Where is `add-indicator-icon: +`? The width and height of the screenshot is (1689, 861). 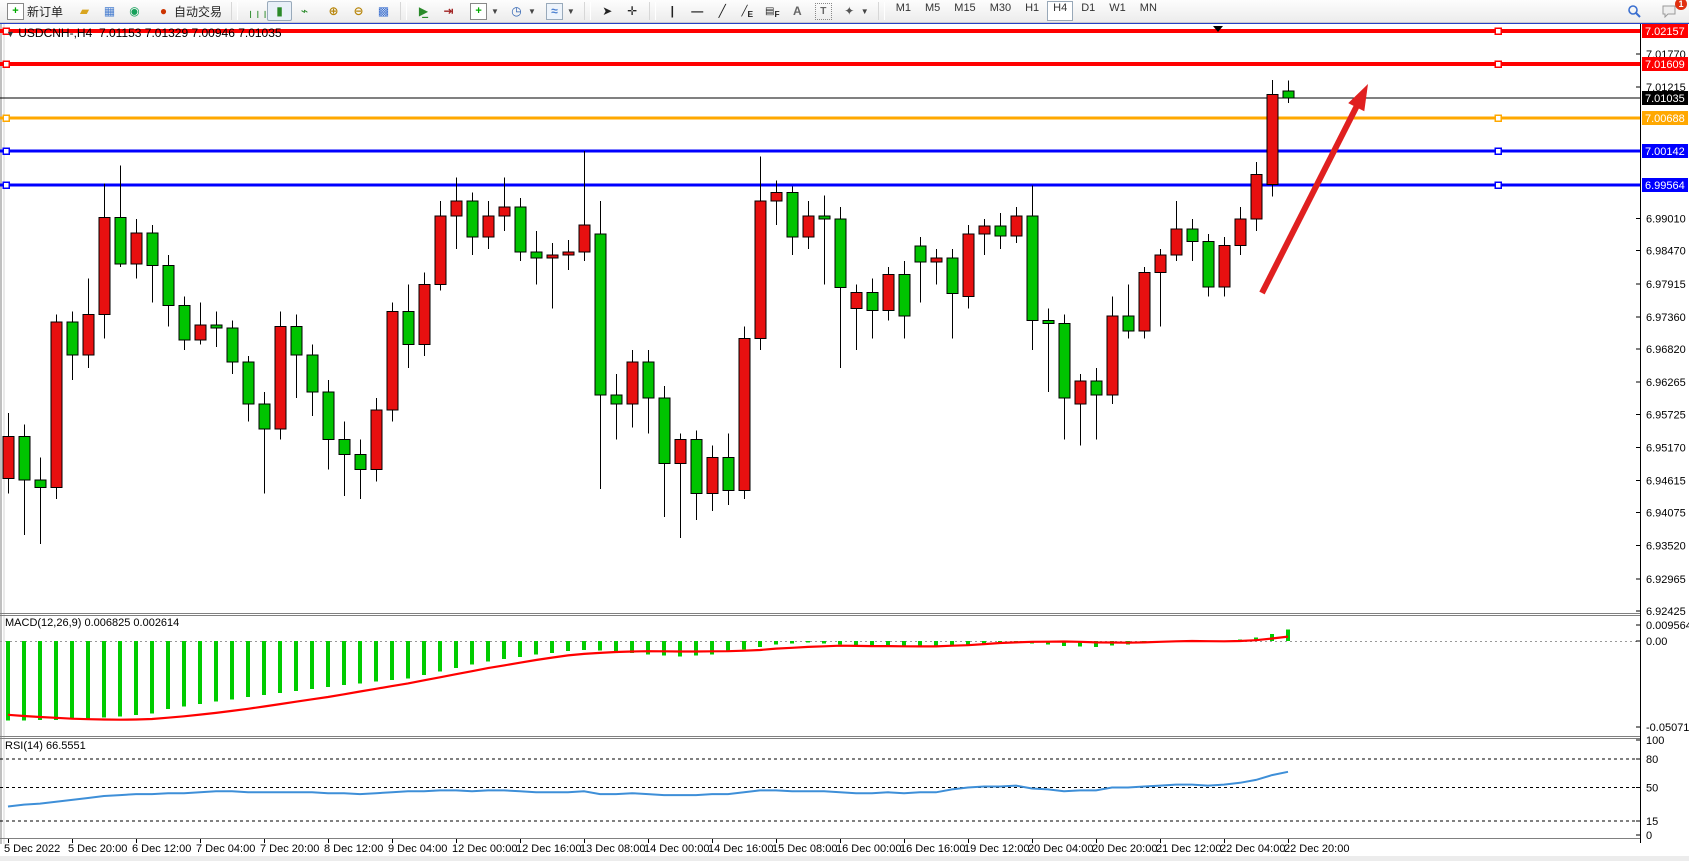 add-indicator-icon: + is located at coordinates (479, 11).